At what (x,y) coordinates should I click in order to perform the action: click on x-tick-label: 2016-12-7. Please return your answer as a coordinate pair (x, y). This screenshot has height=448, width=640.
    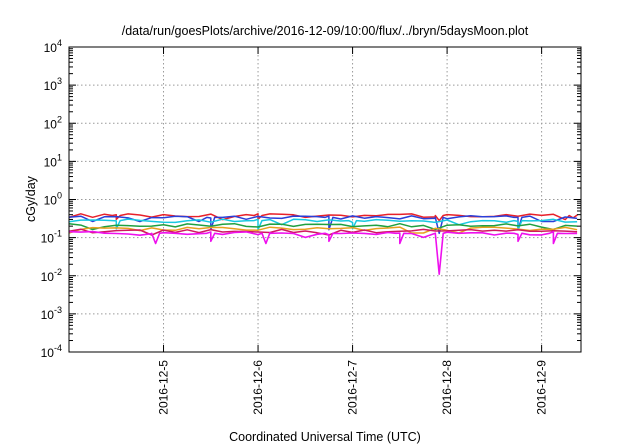
    Looking at the image, I should click on (353, 387).